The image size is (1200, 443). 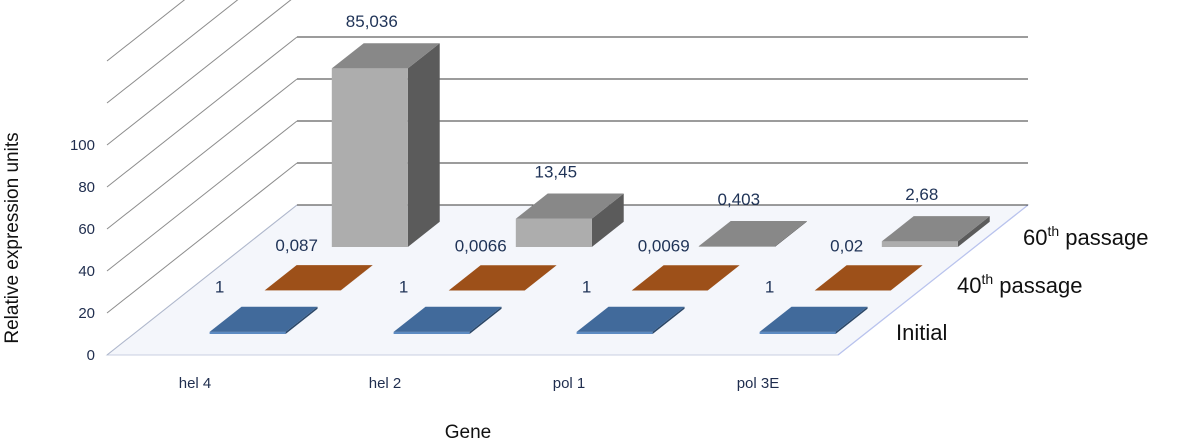 What do you see at coordinates (479, 383) in the screenshot?
I see `category-labels: hel 4 hel 2 pol 1 pol 3E` at bounding box center [479, 383].